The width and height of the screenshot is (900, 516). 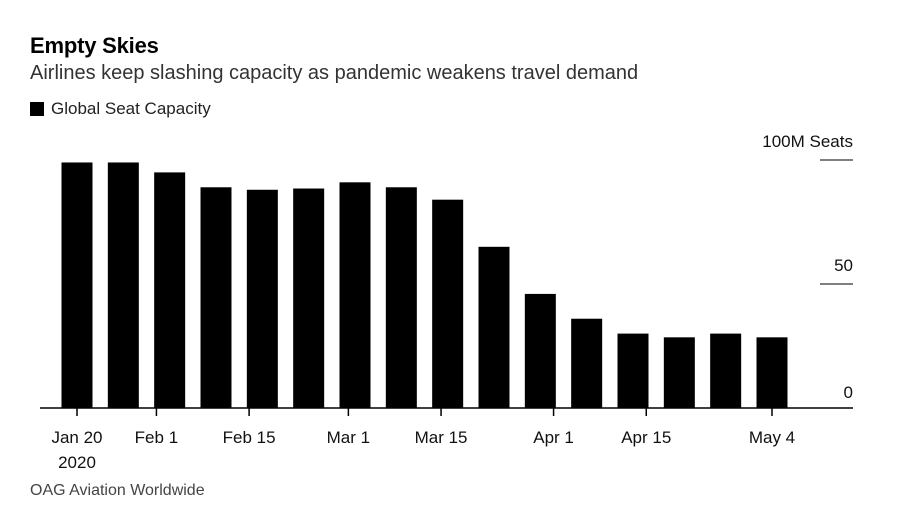 I want to click on legend: Global Seat Capacity, so click(x=120, y=109).